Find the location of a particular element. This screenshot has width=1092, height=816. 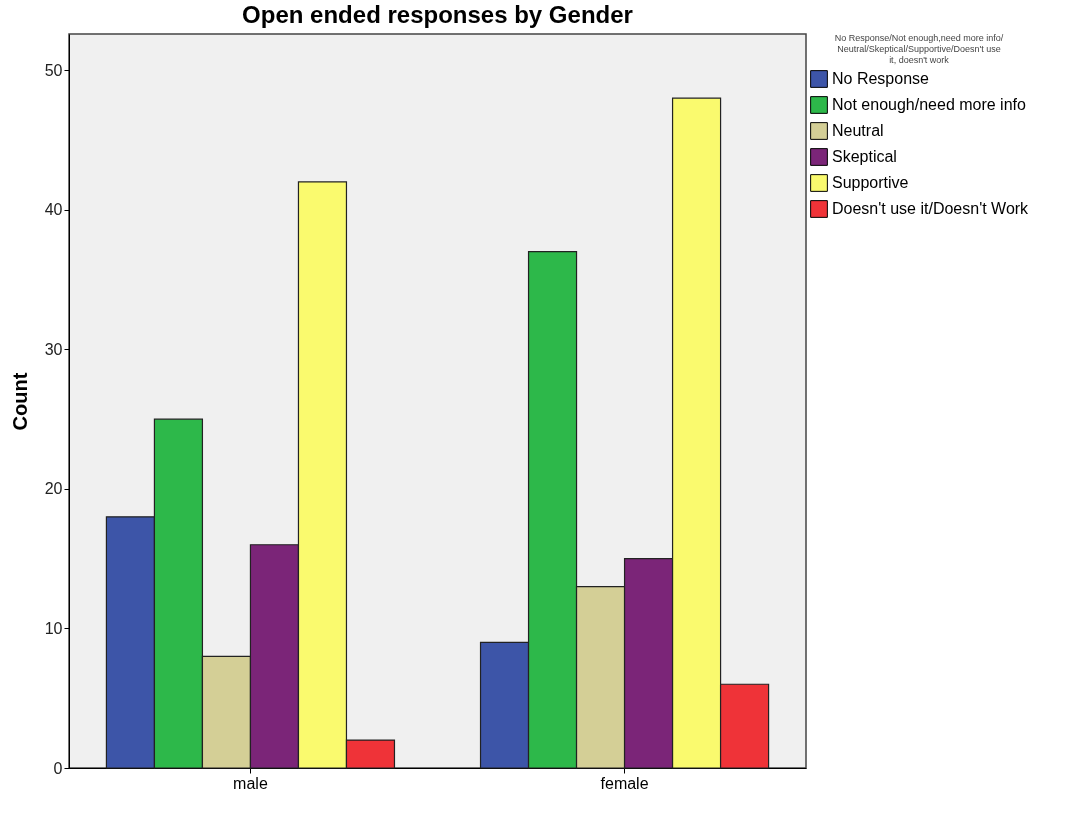

y-tick-label: 20 is located at coordinates (53, 489).